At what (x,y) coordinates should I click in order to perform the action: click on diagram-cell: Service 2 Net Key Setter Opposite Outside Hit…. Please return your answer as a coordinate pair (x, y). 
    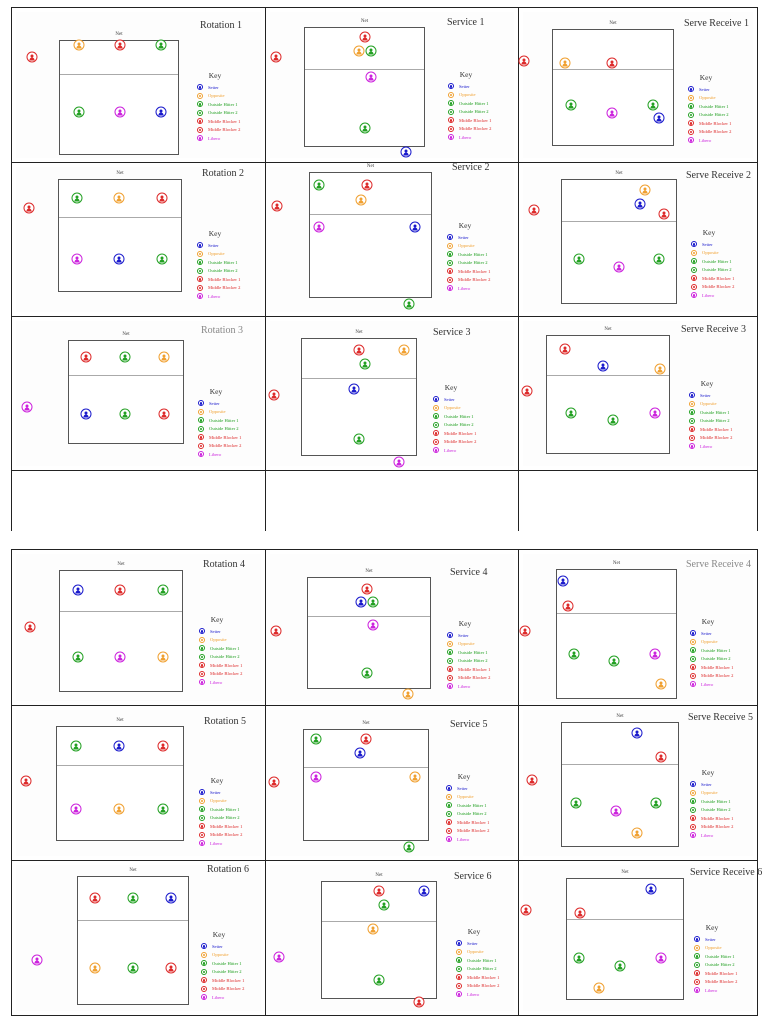
    Looking at the image, I should click on (392, 239).